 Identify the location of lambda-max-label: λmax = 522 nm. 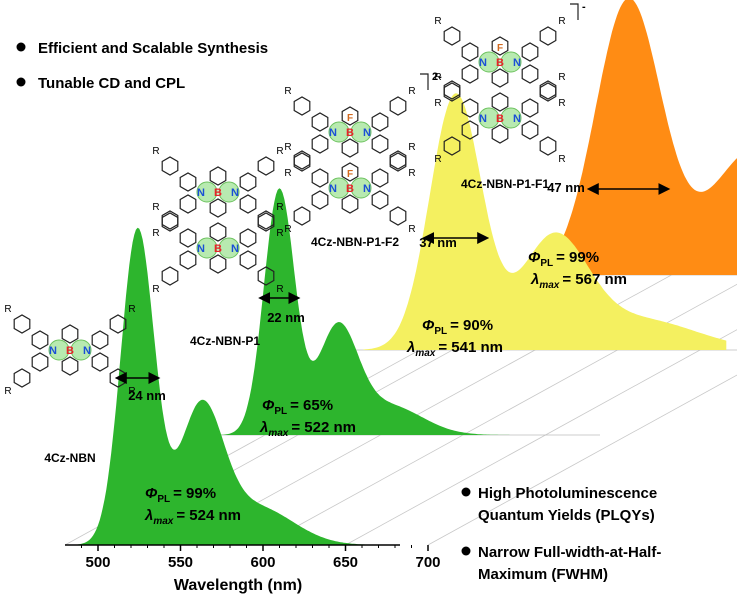
(307, 429).